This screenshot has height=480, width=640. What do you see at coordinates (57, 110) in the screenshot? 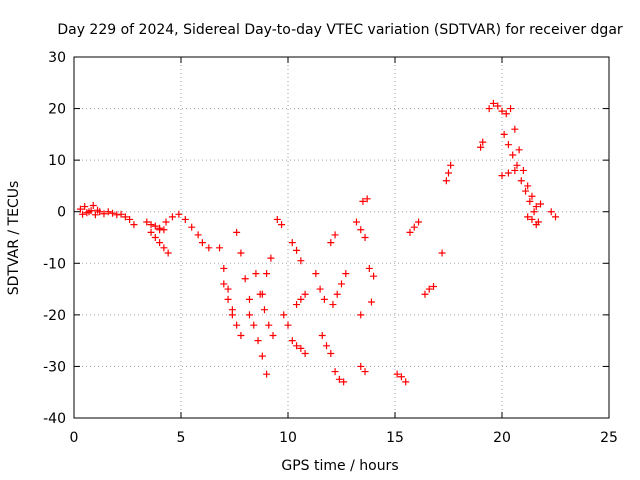
I see `y-tick-label: 20` at bounding box center [57, 110].